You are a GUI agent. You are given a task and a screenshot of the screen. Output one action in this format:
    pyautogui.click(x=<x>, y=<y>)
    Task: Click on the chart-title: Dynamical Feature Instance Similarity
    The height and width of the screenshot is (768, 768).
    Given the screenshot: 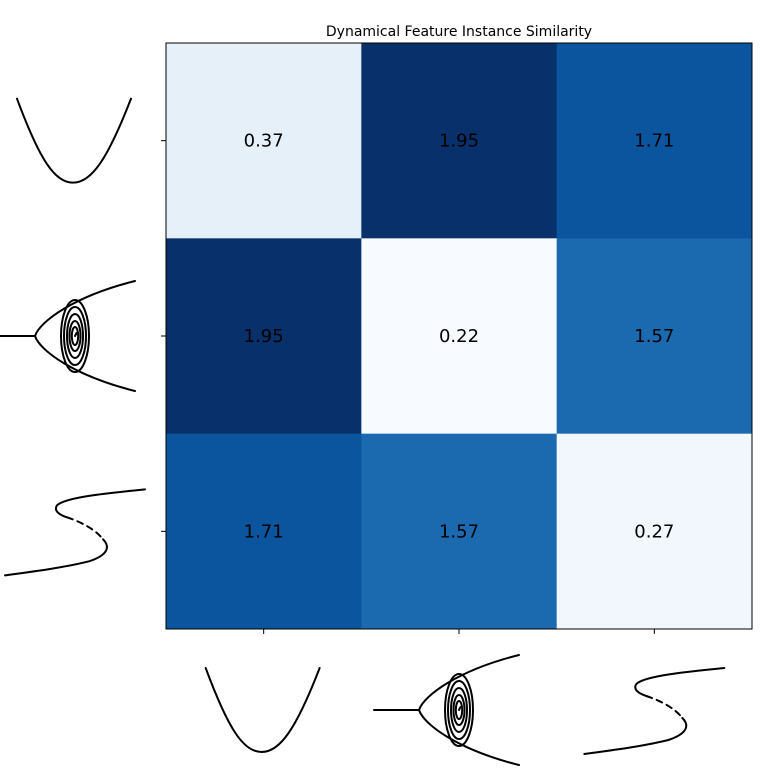 What is the action you would take?
    pyautogui.click(x=459, y=32)
    